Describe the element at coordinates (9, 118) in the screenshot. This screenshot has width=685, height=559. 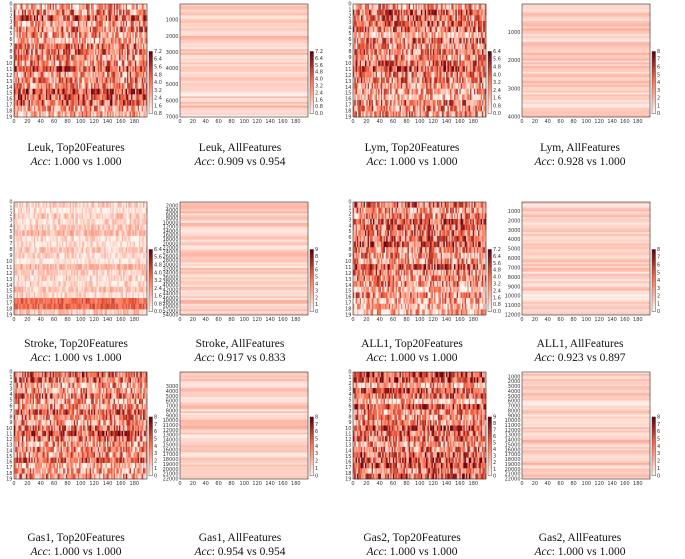
I see `y-tick-label: 19` at that location.